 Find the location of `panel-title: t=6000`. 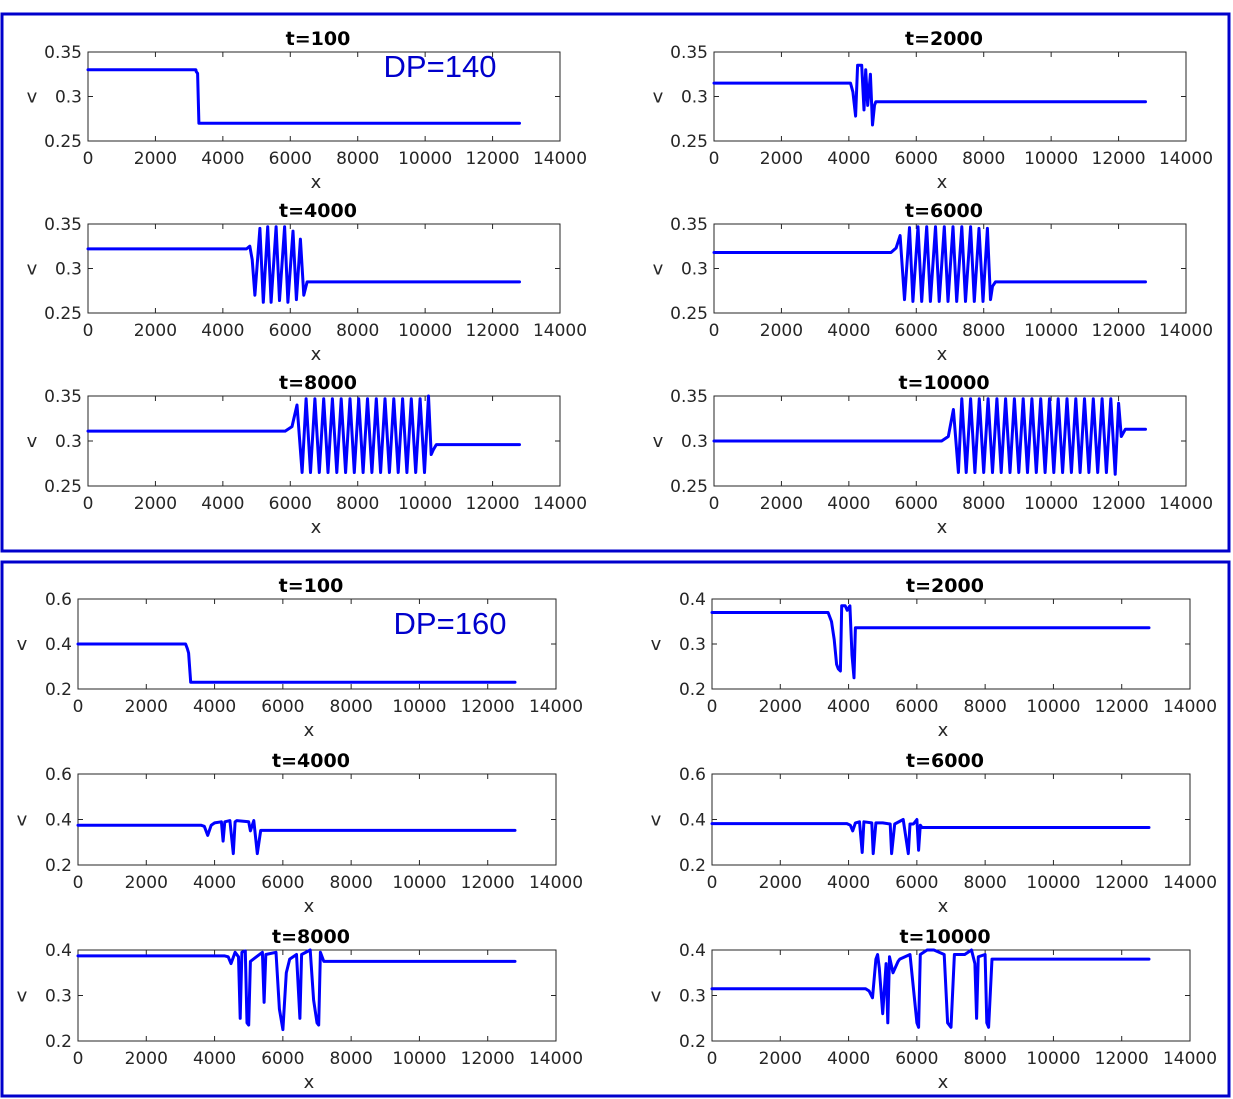

panel-title: t=6000 is located at coordinates (944, 211).